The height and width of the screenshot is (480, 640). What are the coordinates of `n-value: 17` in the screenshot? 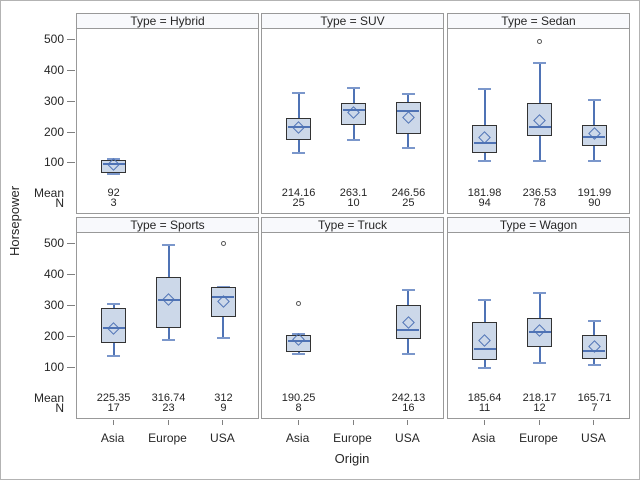 It's located at (113, 407).